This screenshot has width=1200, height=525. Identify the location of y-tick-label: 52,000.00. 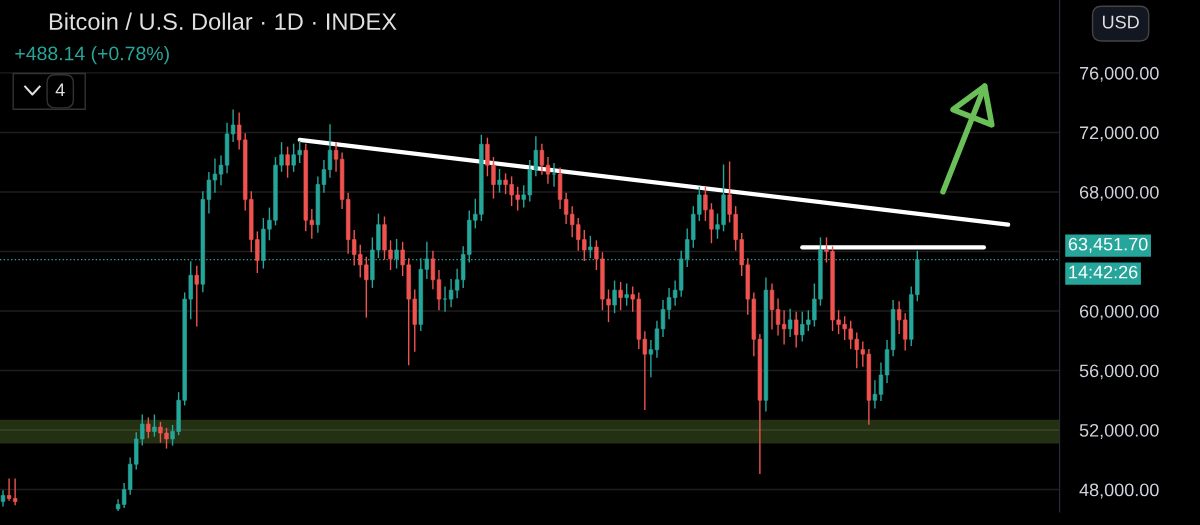
(1119, 431).